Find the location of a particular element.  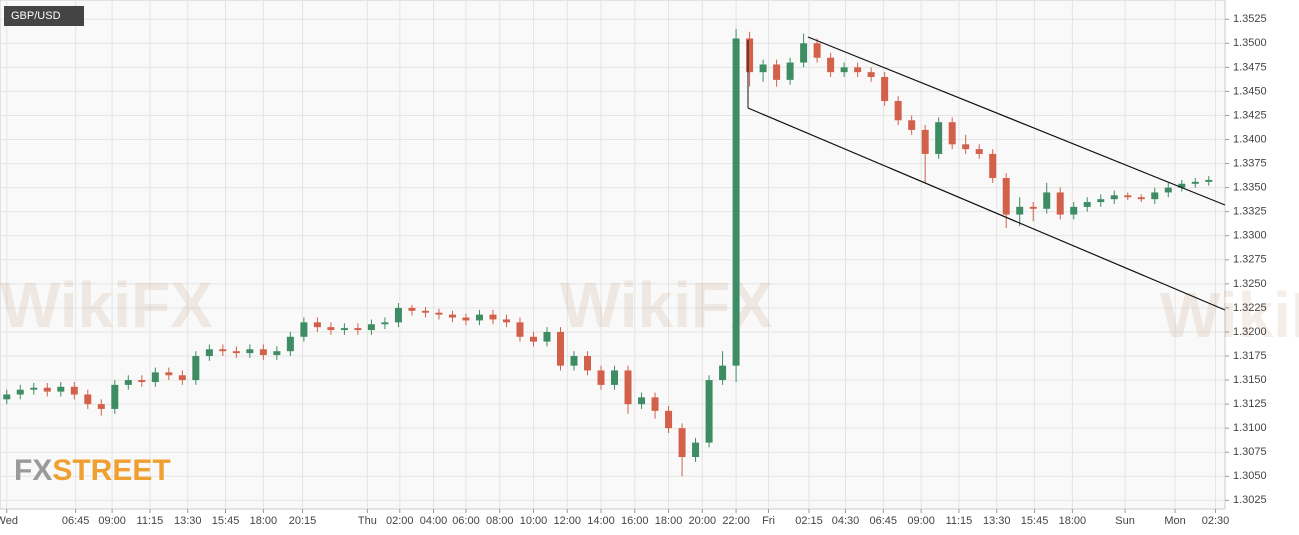

y-tick-label: 1.3375 is located at coordinates (1250, 163).